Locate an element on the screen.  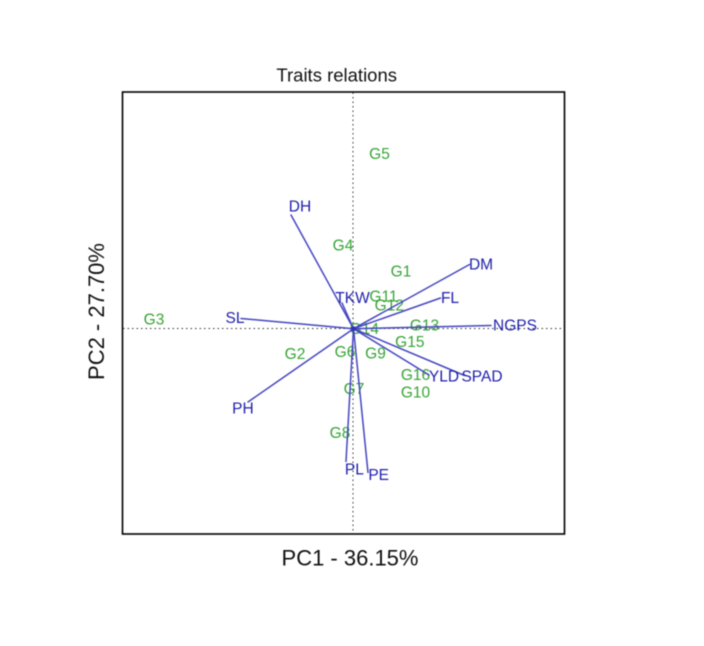
svg-text: TKW is located at coordinates (352, 298).